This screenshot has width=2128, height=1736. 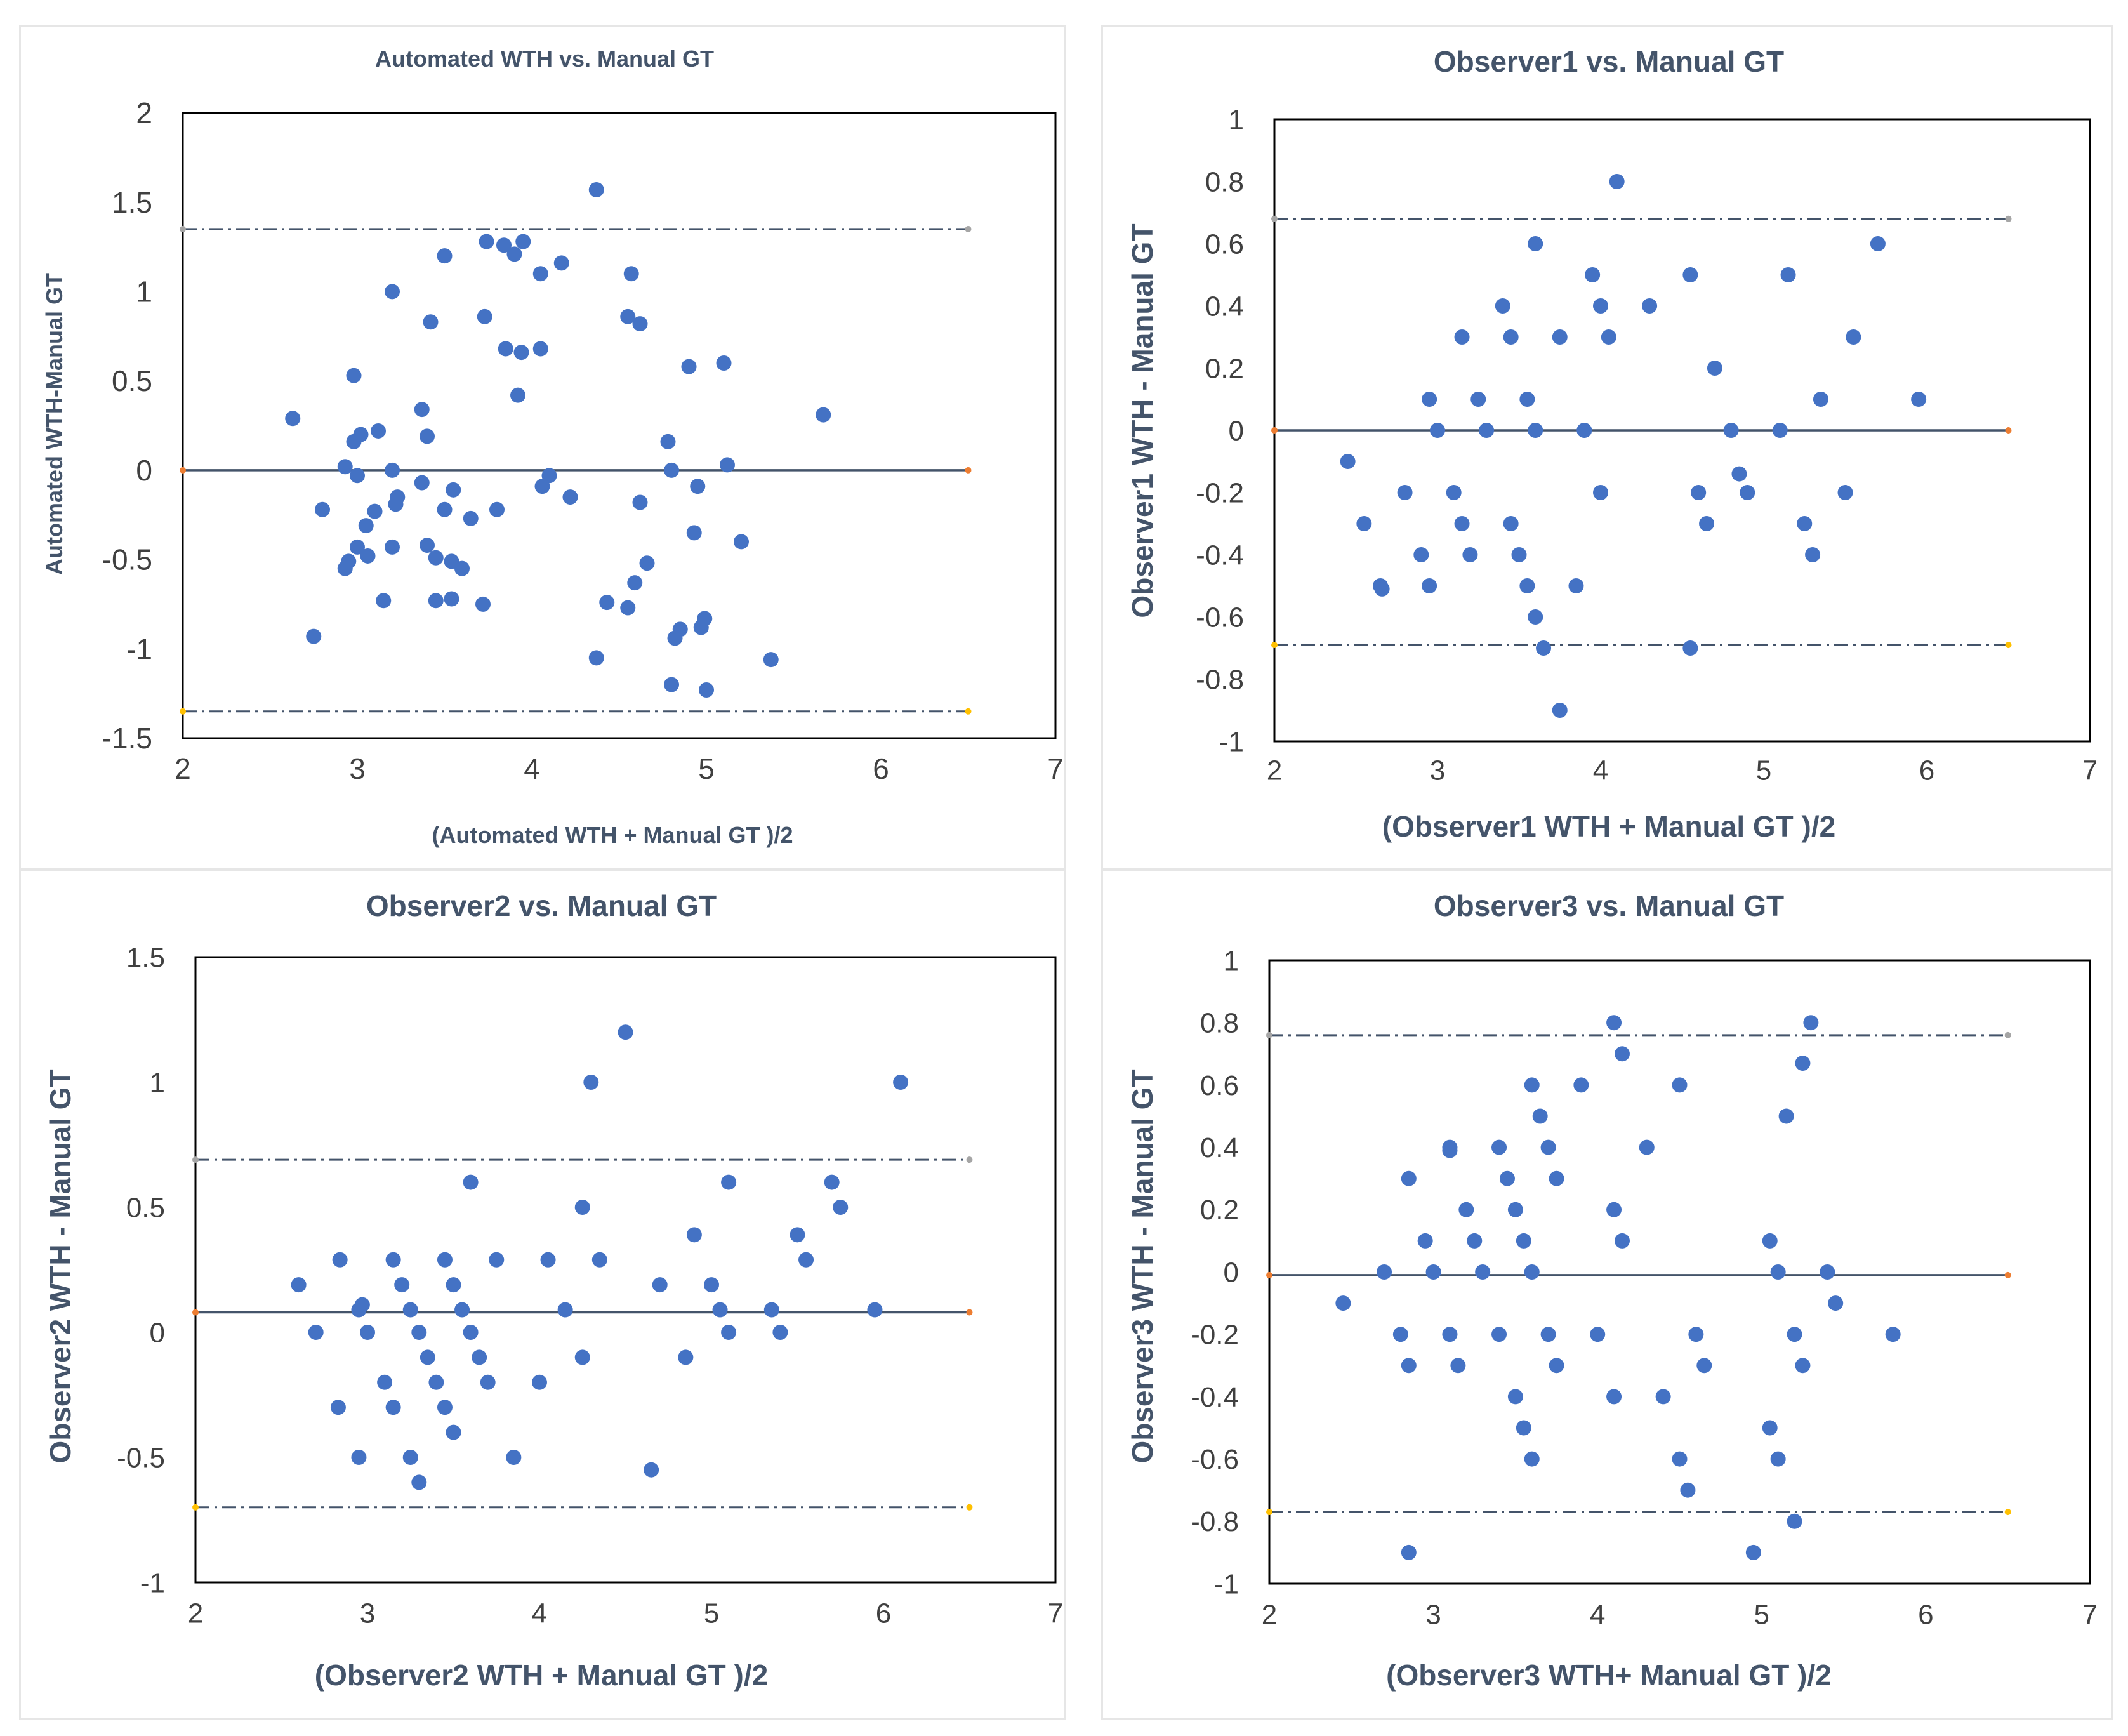 What do you see at coordinates (541, 1675) in the screenshot?
I see `x-axis-label: (Observer2 WTH + Manual GT )/2` at bounding box center [541, 1675].